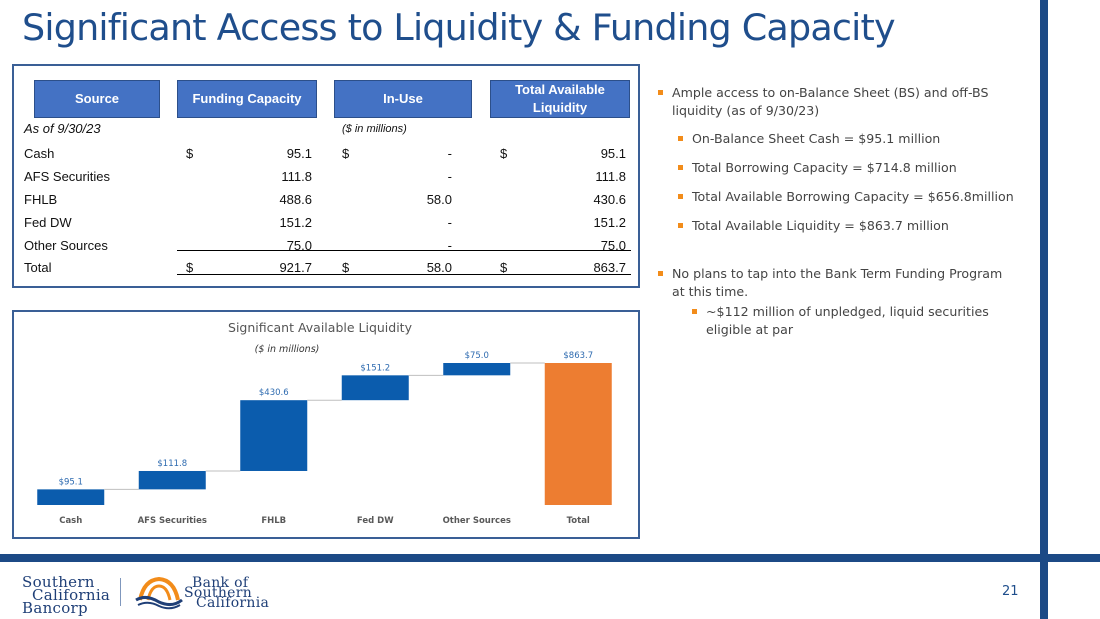 This screenshot has width=1100, height=619. What do you see at coordinates (287, 349) in the screenshot?
I see `chart-subtitle: ($ in millions)` at bounding box center [287, 349].